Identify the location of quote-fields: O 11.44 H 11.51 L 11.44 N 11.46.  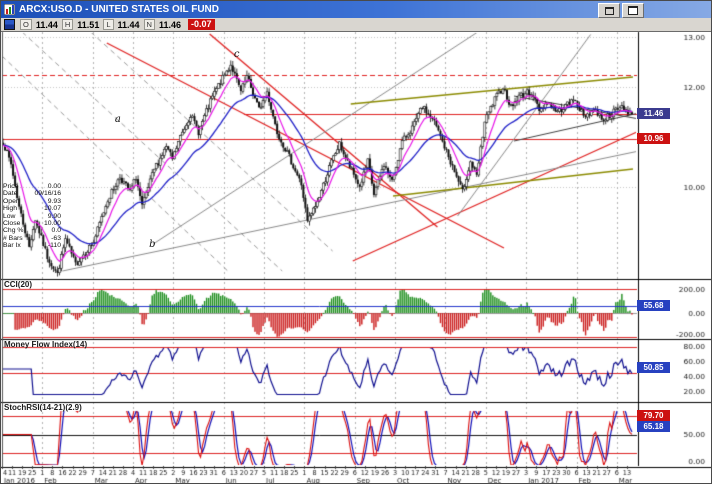
(100, 24).